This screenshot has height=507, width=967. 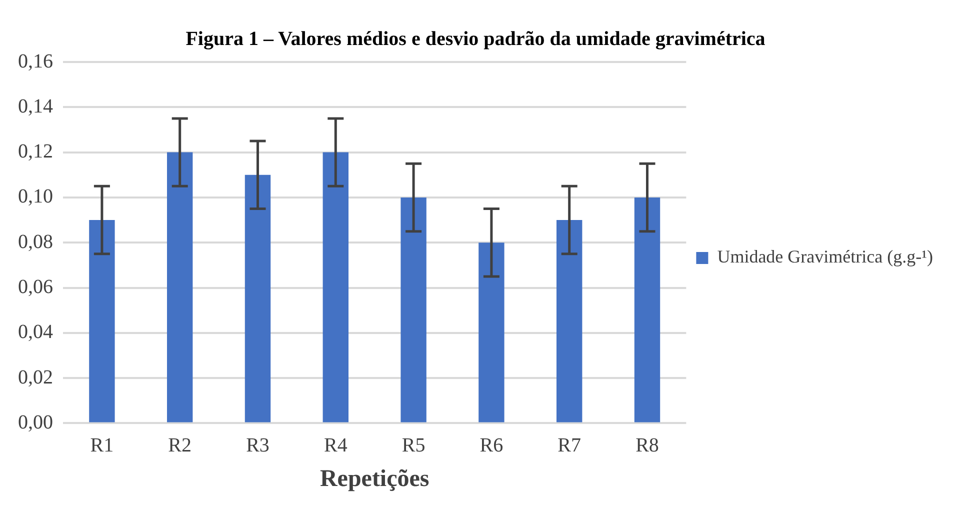 I want to click on y-tick-label: 0,06, so click(x=35, y=287).